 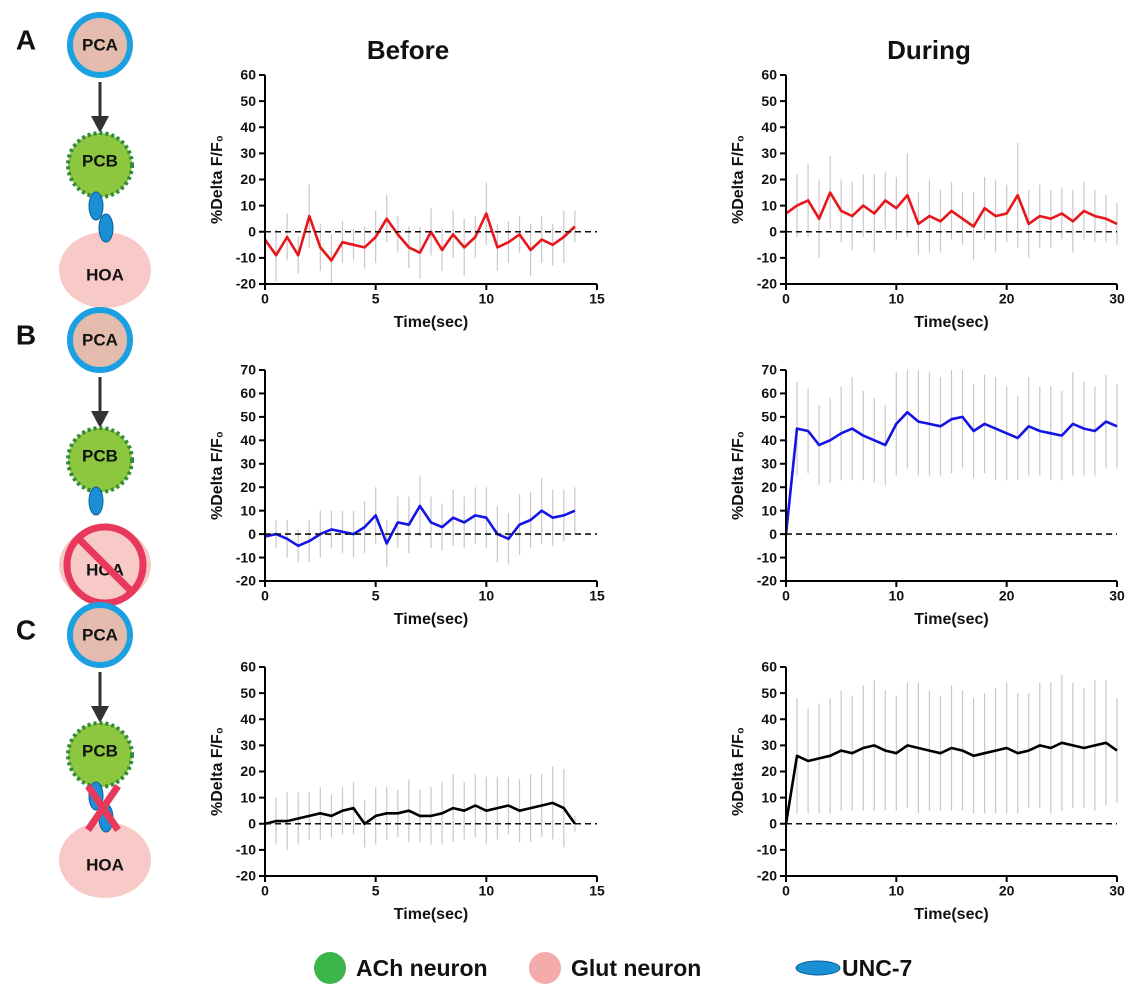 I want to click on no-sign, so click(x=105, y=565).